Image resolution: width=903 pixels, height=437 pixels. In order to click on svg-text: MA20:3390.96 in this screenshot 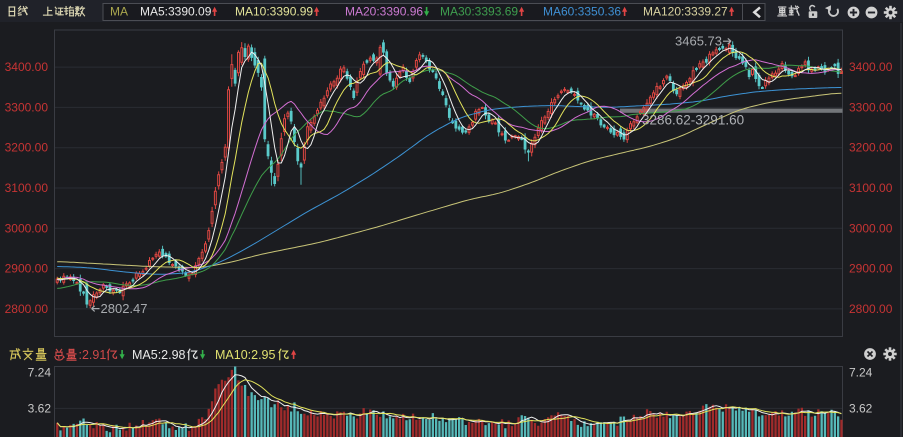, I will do `click(384, 12)`.